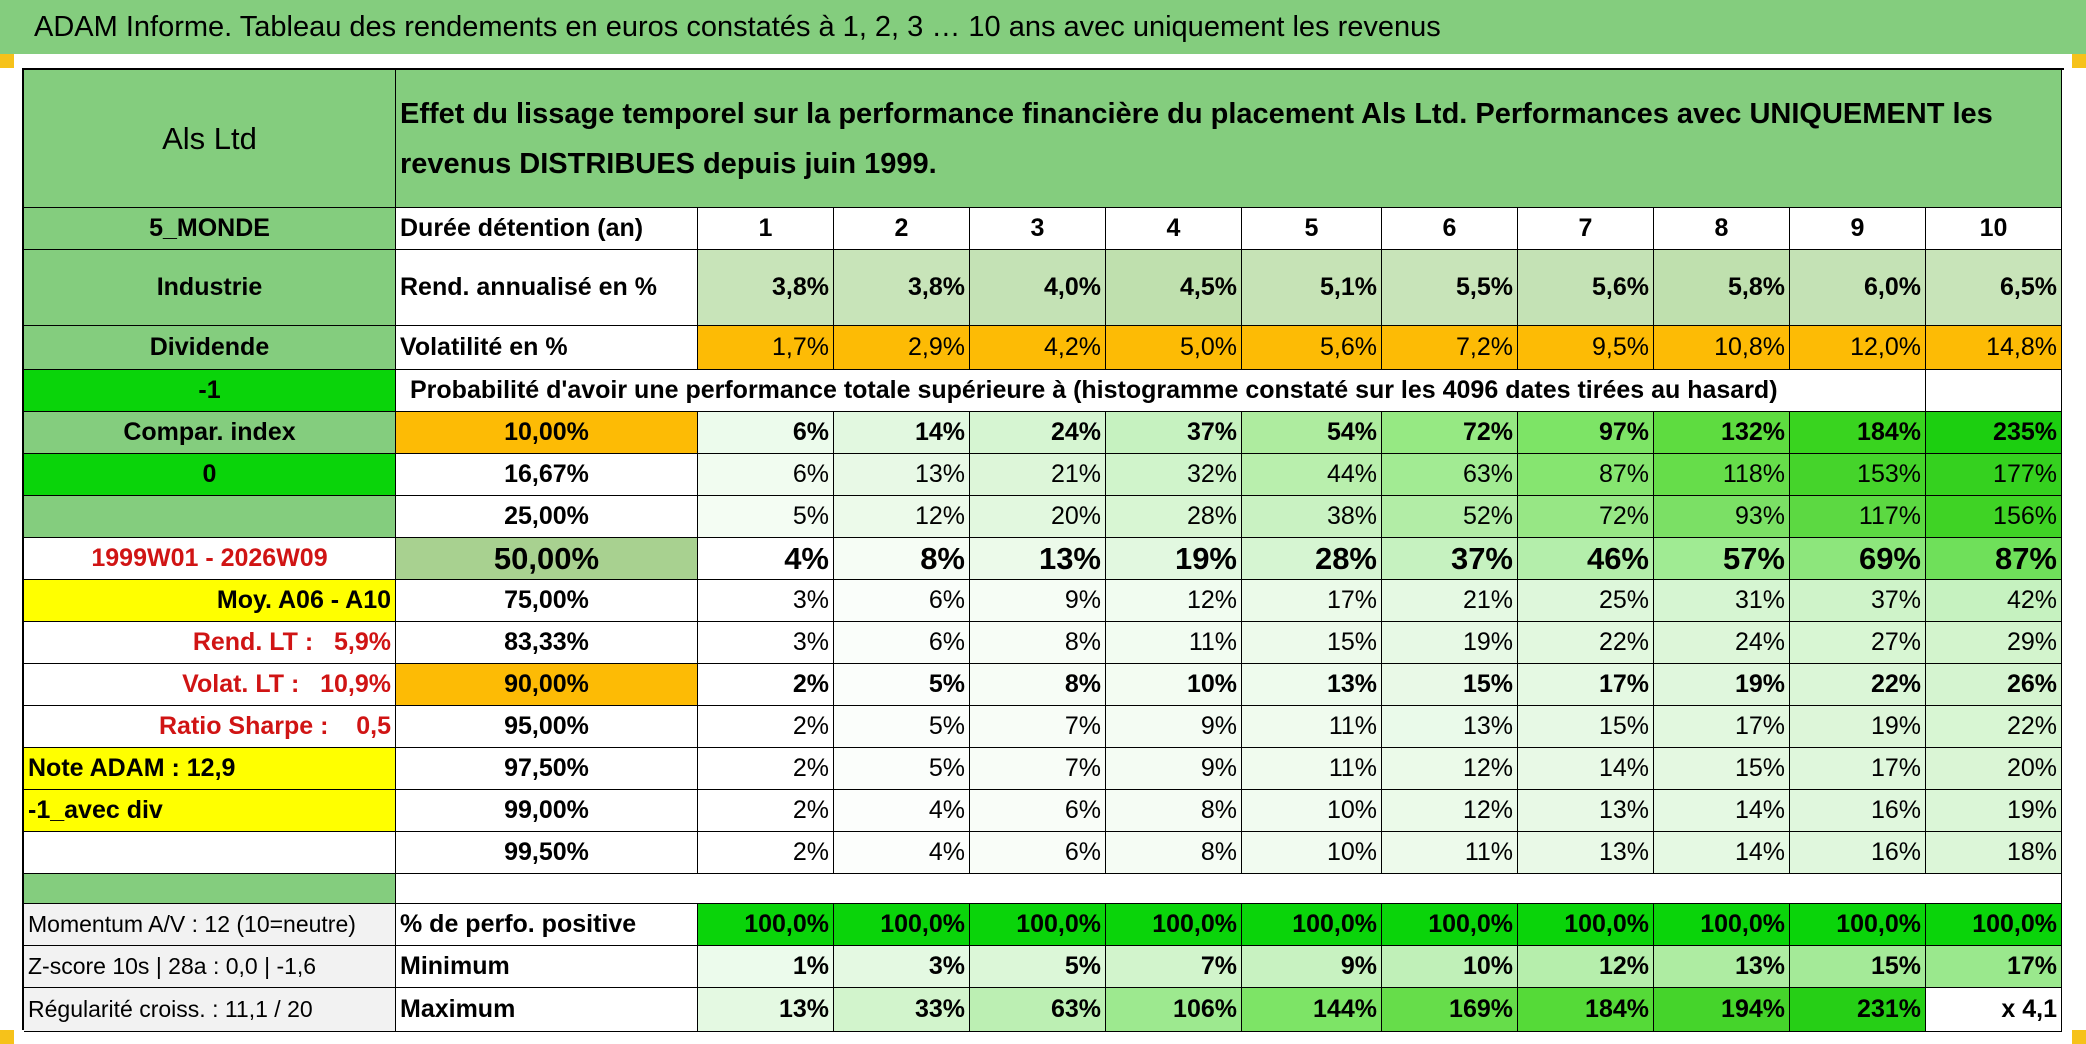  What do you see at coordinates (1450, 517) in the screenshot?
I see `quantile-value: 52%` at bounding box center [1450, 517].